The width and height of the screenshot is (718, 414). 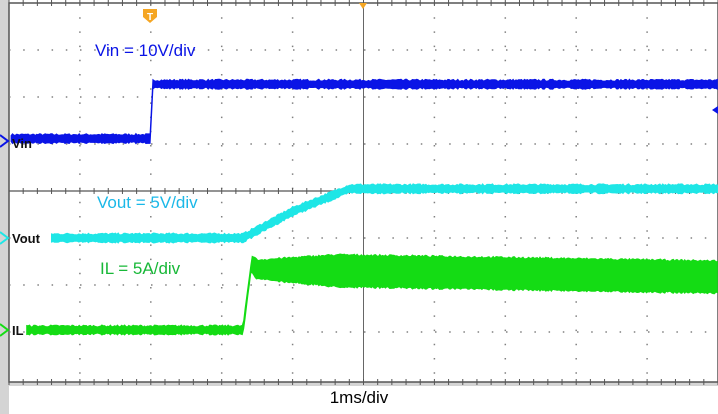 What do you see at coordinates (5, 141) in the screenshot?
I see `vin-ground-marker-icon` at bounding box center [5, 141].